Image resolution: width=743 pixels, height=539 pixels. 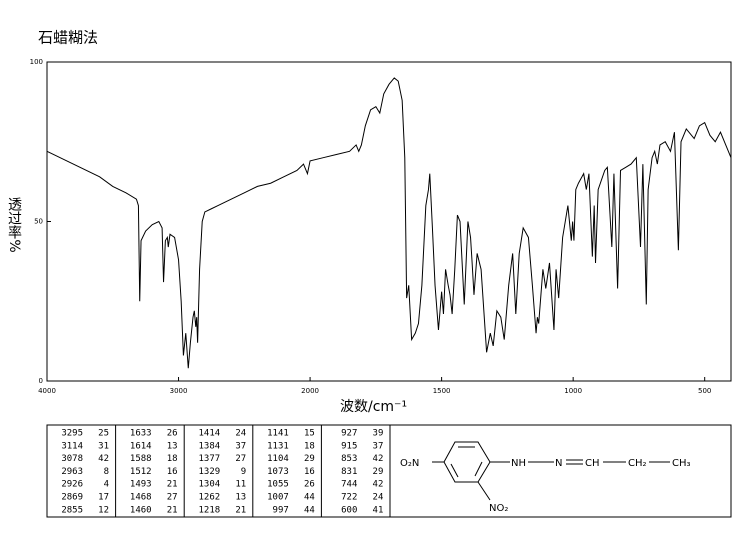 I want to click on wavenumber-cell: 2926, so click(x=72, y=485).